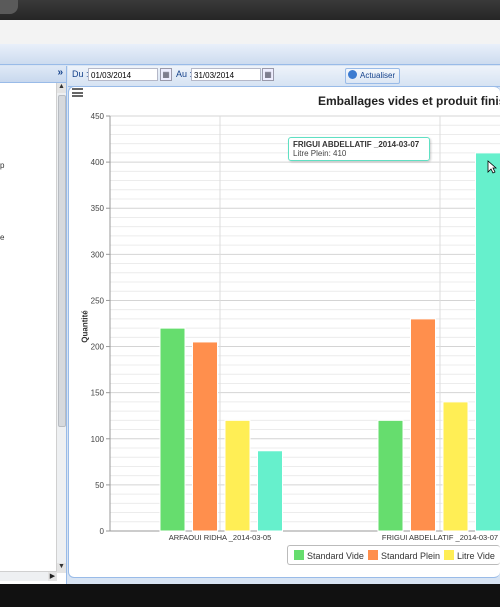 This screenshot has height=607, width=500. I want to click on tooltip-title: FRIGUI ABDELLATIF _2014-03-07, so click(356, 144).